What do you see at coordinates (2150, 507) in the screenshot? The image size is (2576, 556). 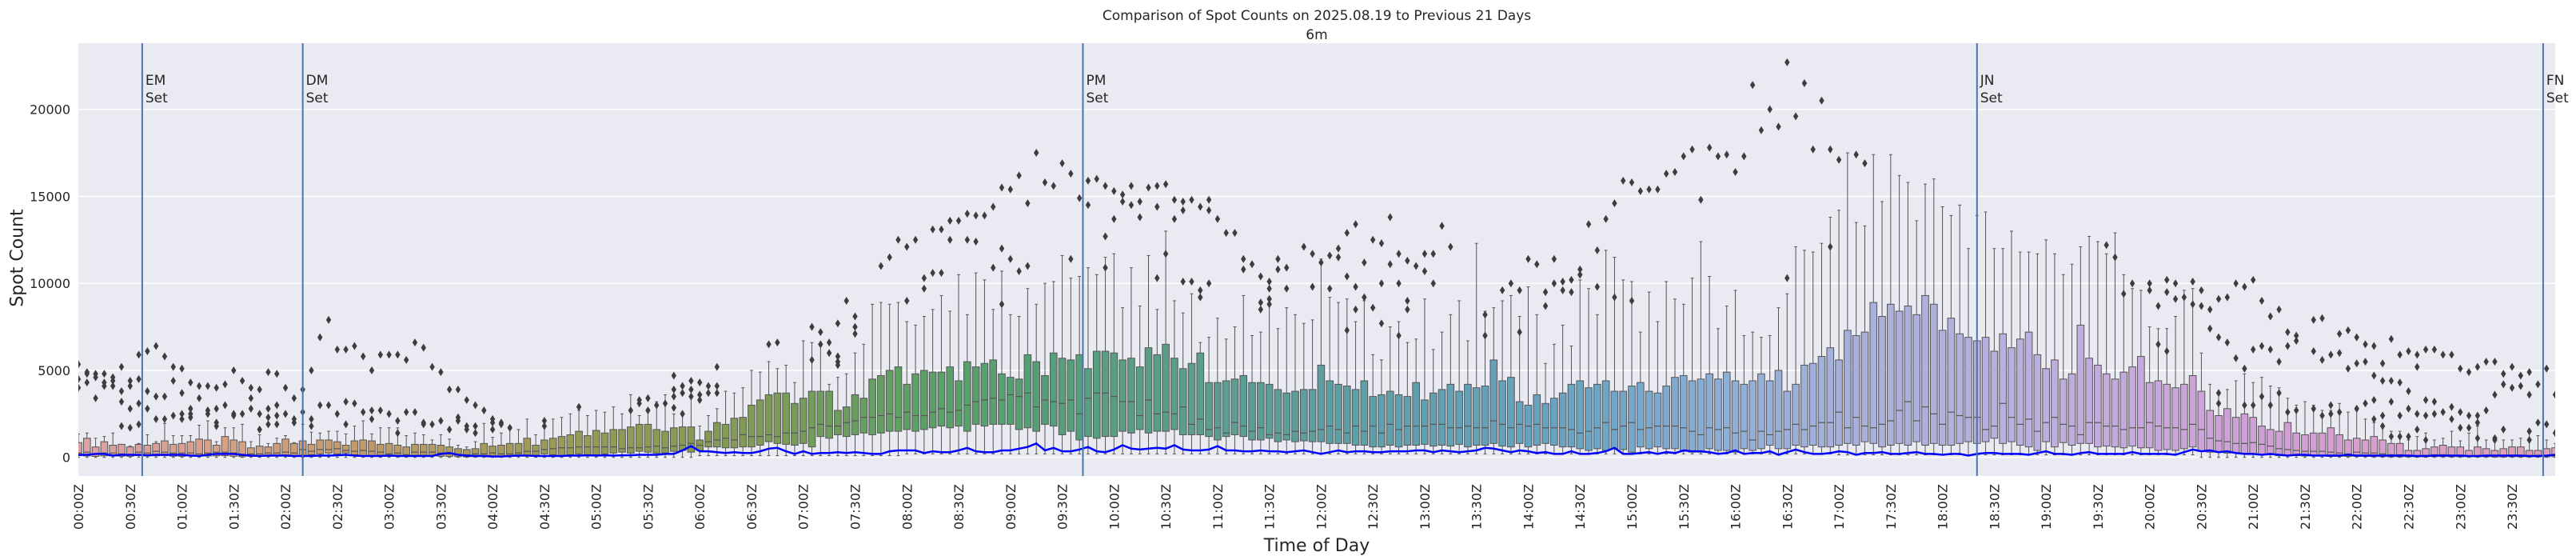 I see `x-tick-label: 20:00Z` at bounding box center [2150, 507].